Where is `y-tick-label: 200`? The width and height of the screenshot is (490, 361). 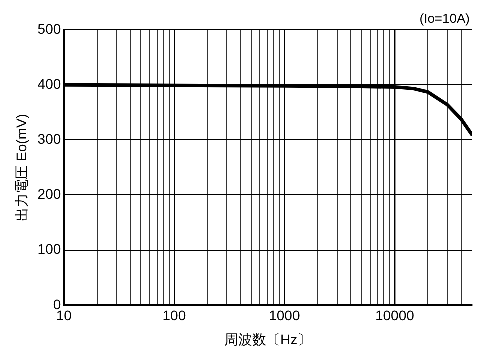
y-tick-label: 200 is located at coordinates (50, 194).